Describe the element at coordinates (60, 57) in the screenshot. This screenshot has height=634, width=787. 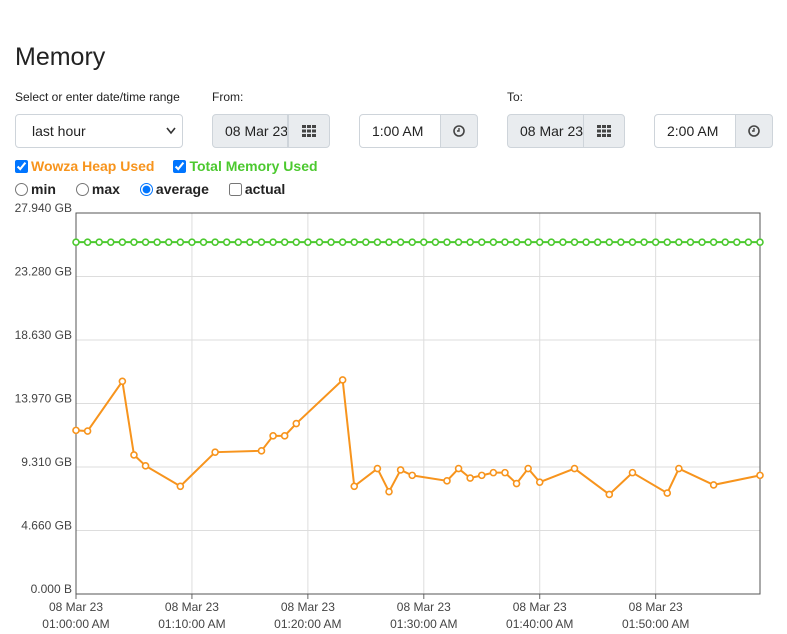
I see `page-title: Memory` at that location.